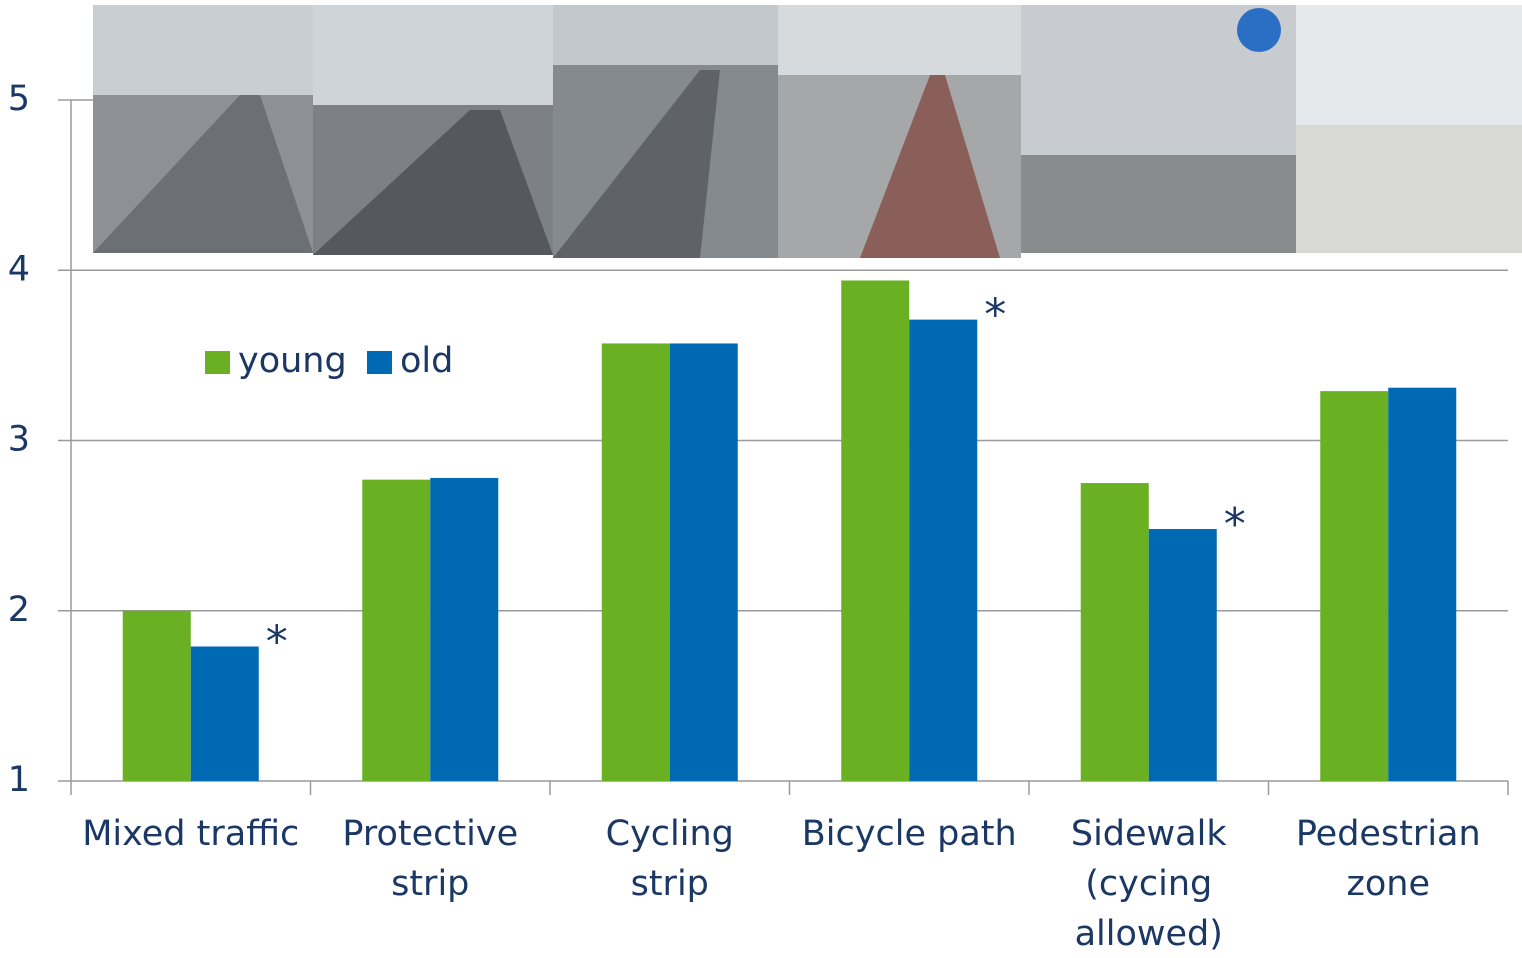  I want to click on x-tick-label: Cycling, so click(670, 834).